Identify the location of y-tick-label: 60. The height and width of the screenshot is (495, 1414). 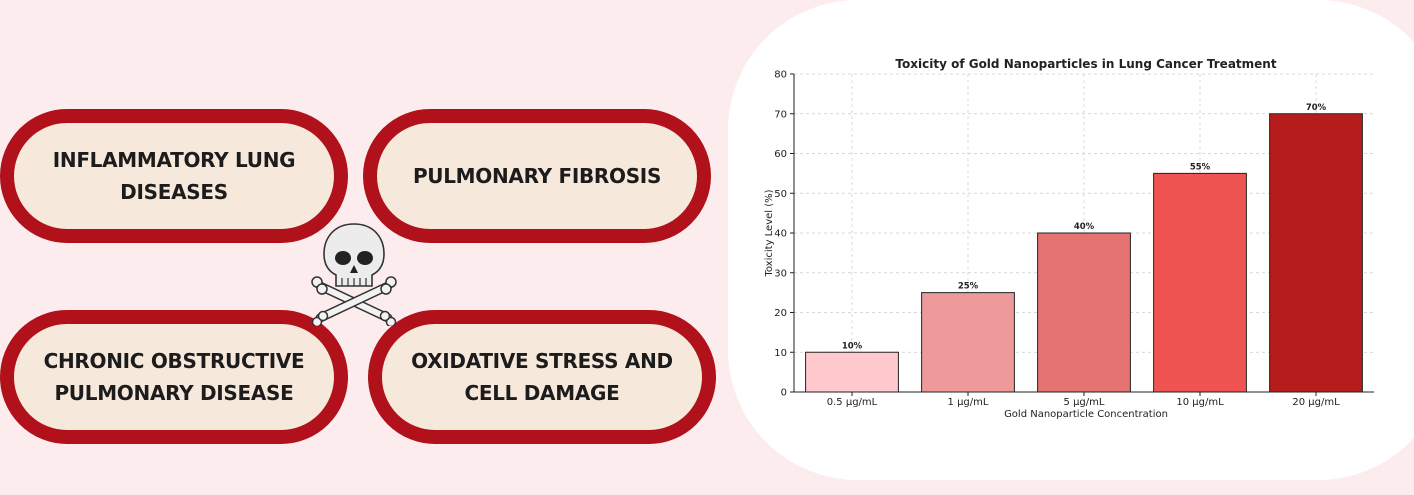
(780, 154).